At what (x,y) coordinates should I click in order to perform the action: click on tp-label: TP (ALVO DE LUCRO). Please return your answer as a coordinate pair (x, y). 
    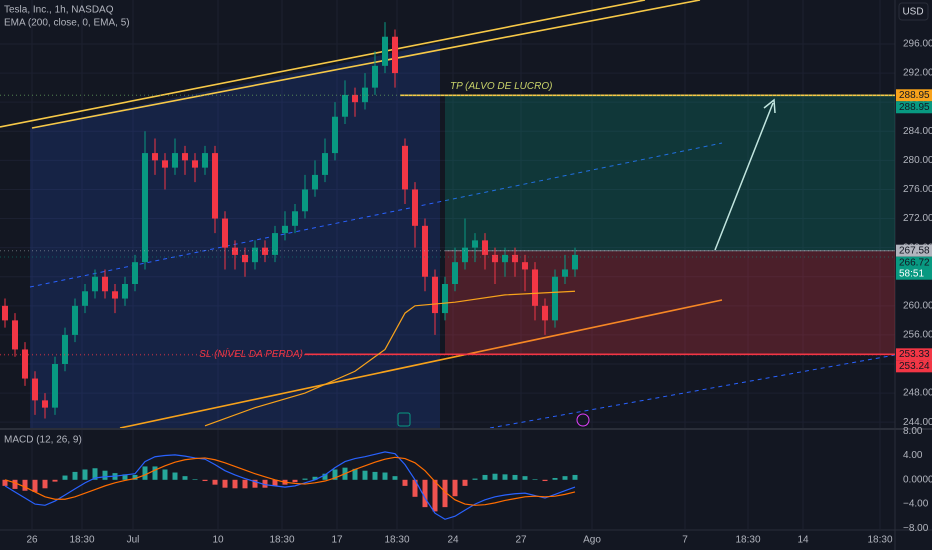
    Looking at the image, I should click on (501, 86).